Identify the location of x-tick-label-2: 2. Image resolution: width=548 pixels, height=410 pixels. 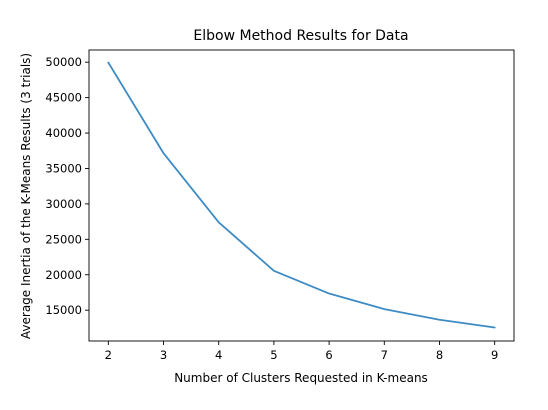
(108, 355).